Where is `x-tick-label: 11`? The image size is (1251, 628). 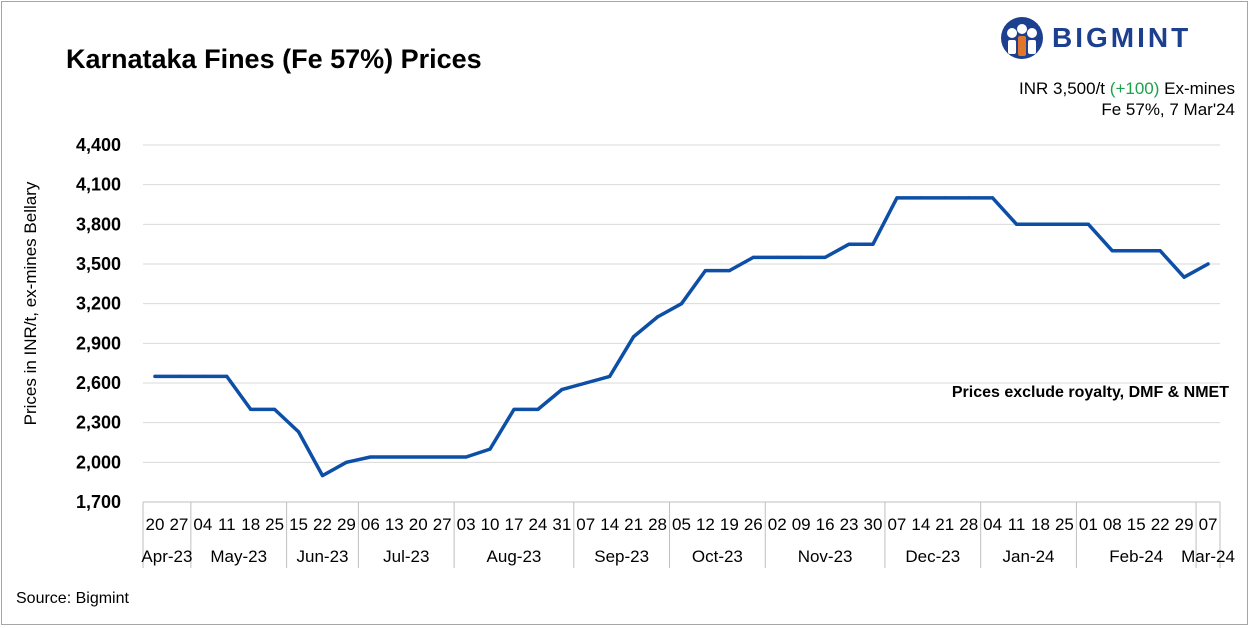 x-tick-label: 11 is located at coordinates (1017, 524).